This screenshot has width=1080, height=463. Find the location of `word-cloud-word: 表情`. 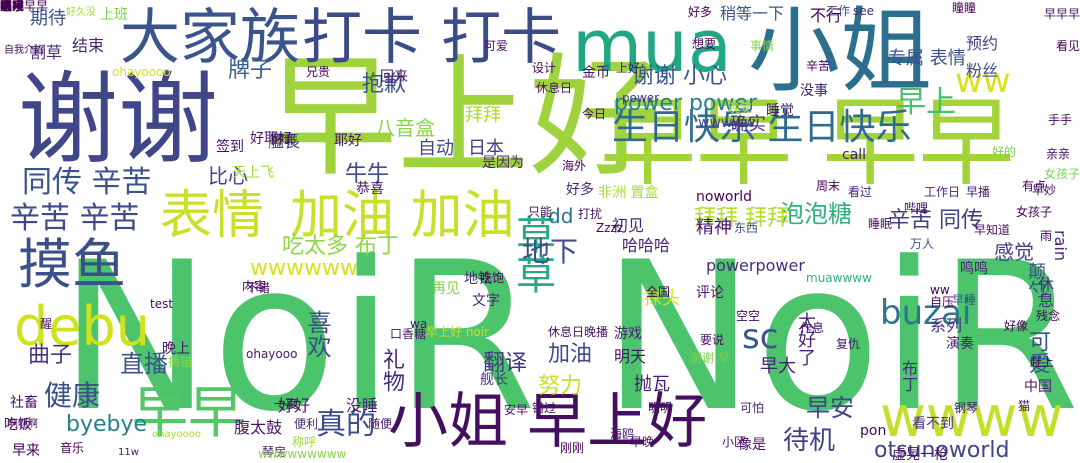

word-cloud-word: 表情 is located at coordinates (212, 216).